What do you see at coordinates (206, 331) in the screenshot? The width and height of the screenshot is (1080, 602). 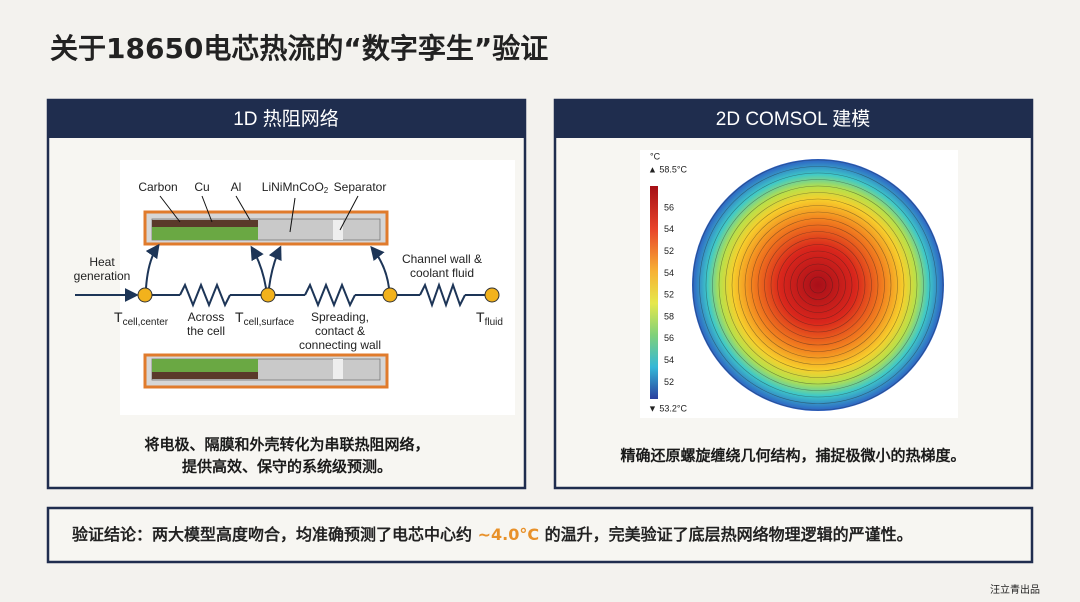 I see `label: the cell` at bounding box center [206, 331].